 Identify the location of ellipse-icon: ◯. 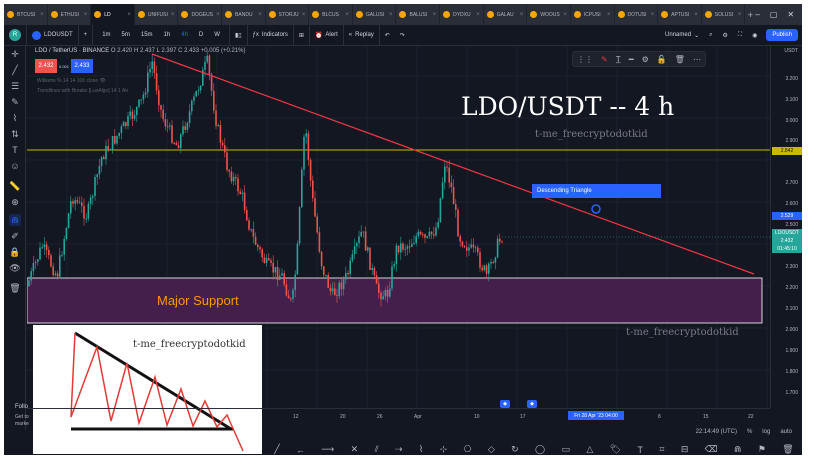
(540, 449).